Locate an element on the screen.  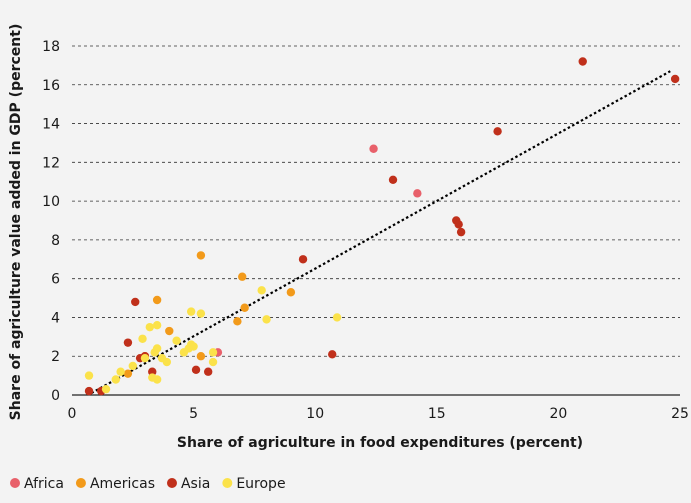
y-tick-label: 8 is located at coordinates (55, 241).